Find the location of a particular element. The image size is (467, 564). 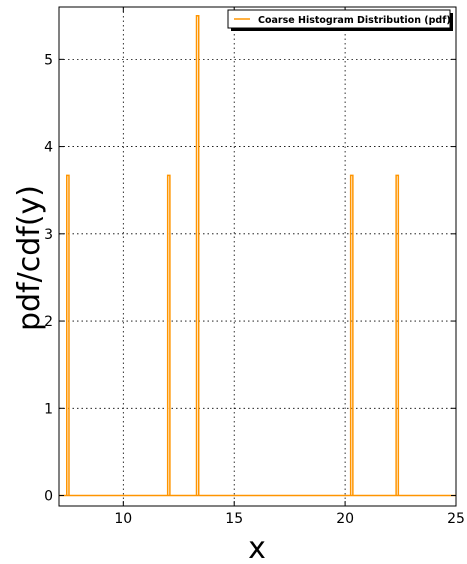

y-axis-label: pdf/cdf(y) is located at coordinates (29, 258).